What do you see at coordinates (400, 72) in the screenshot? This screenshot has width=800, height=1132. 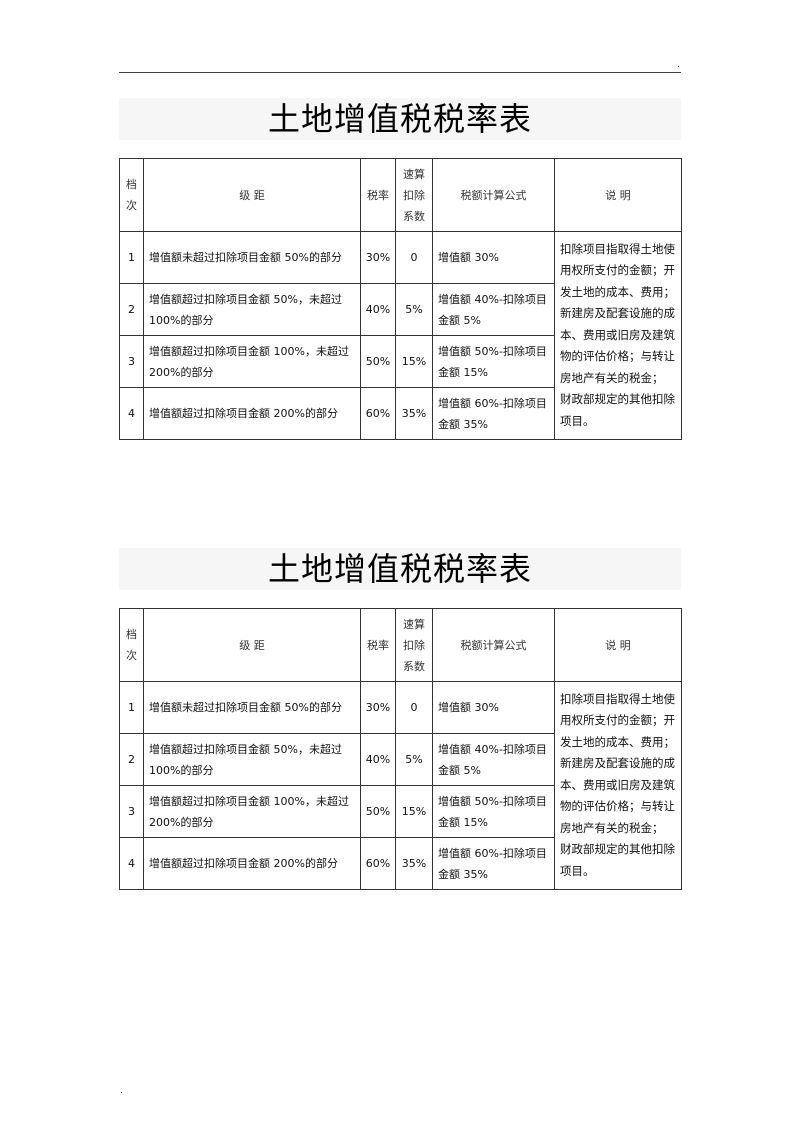 I see `header-rule` at bounding box center [400, 72].